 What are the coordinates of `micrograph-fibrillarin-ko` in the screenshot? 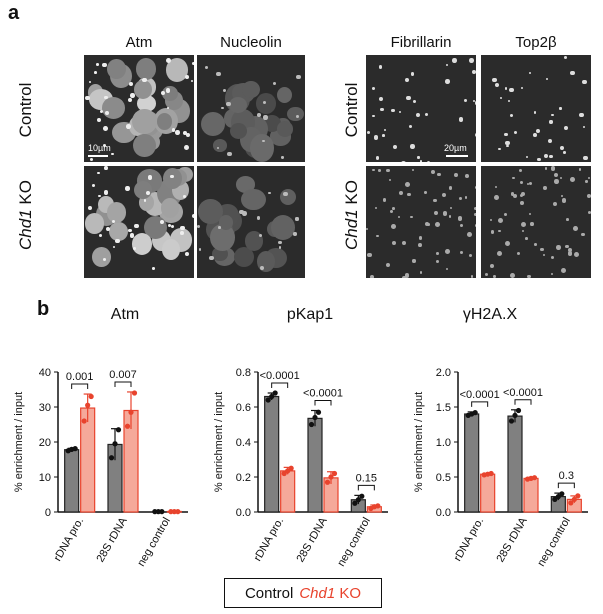 It's located at (421, 222).